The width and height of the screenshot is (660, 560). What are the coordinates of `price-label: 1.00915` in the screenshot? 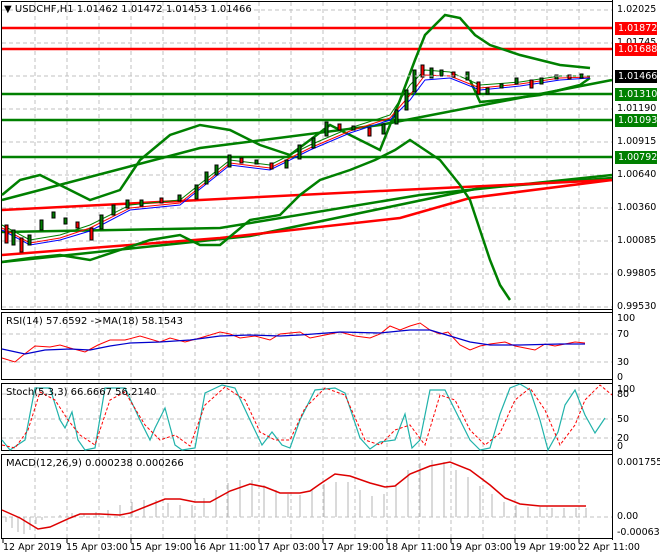 It's located at (637, 141).